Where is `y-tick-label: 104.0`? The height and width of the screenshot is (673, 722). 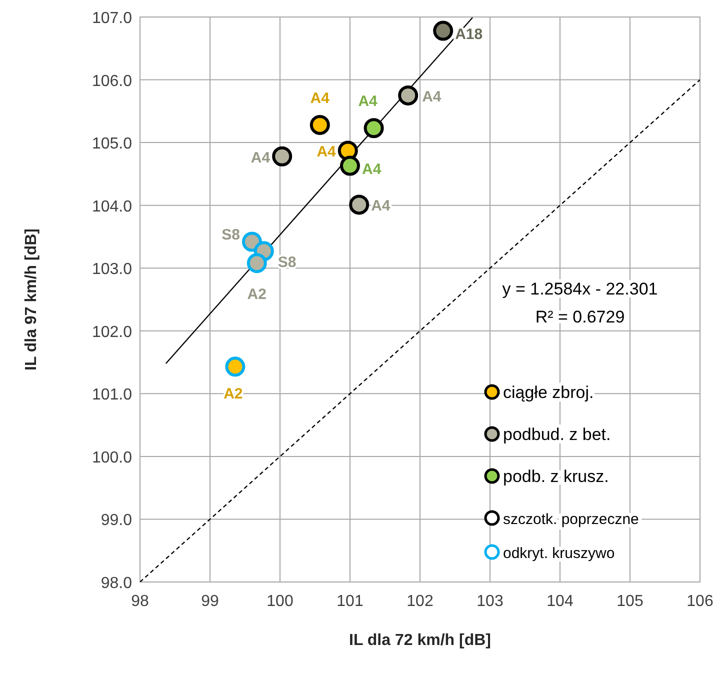
y-tick-label: 104.0 is located at coordinates (112, 207).